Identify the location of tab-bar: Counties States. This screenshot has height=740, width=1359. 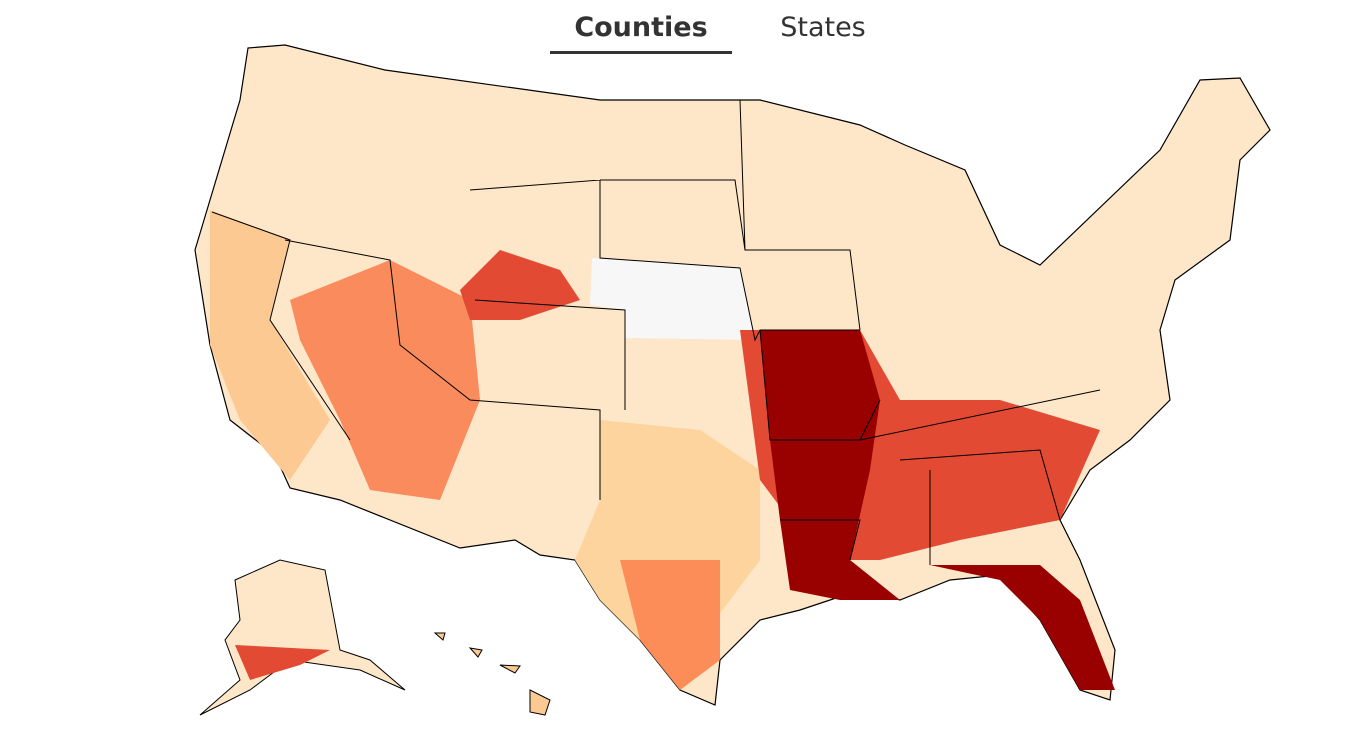
(679, 30).